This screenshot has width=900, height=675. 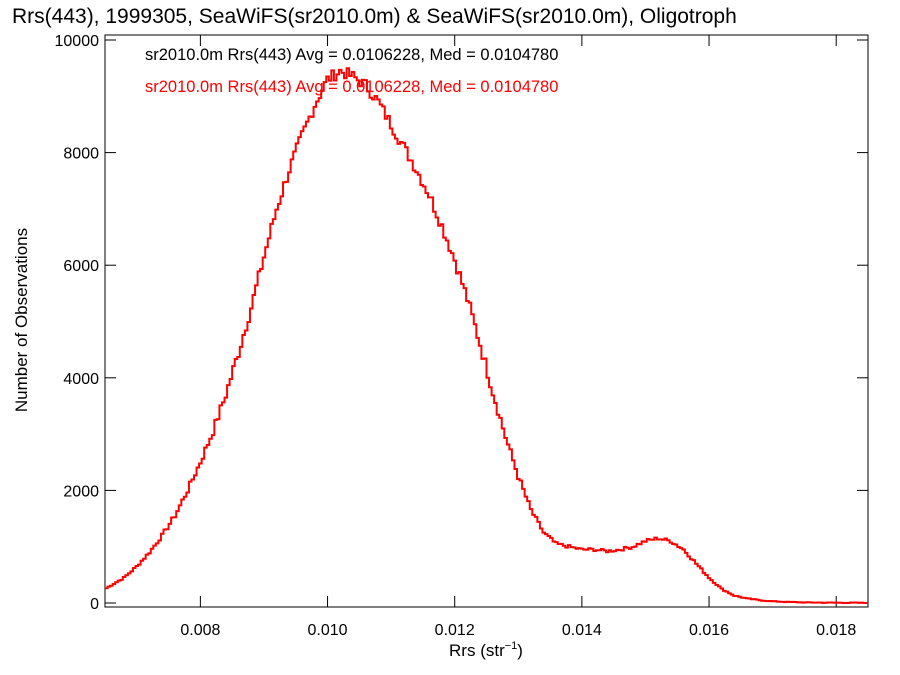 What do you see at coordinates (455, 630) in the screenshot?
I see `x-tick-label: 0.012` at bounding box center [455, 630].